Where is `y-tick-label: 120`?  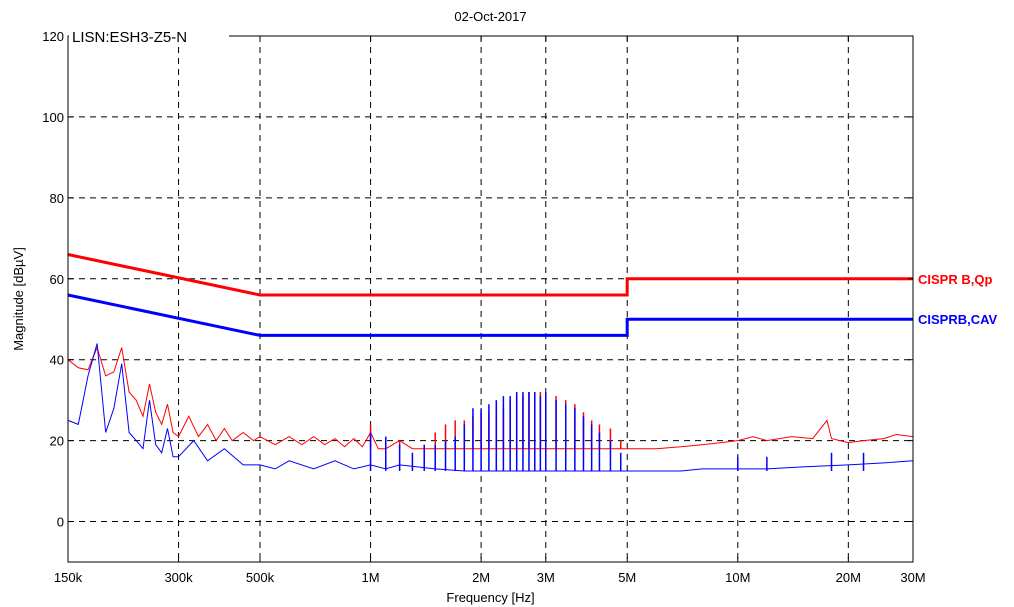
y-tick-label: 120 is located at coordinates (53, 36).